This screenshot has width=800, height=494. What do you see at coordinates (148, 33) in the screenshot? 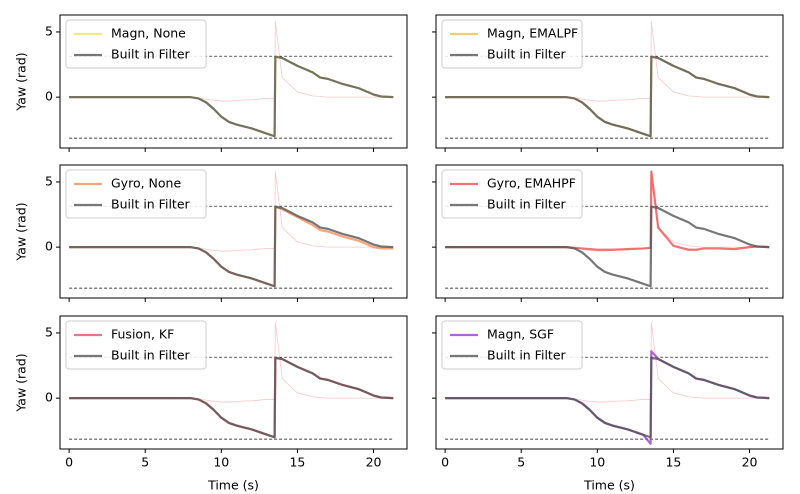
I see `legend-label: Magn, None` at bounding box center [148, 33].